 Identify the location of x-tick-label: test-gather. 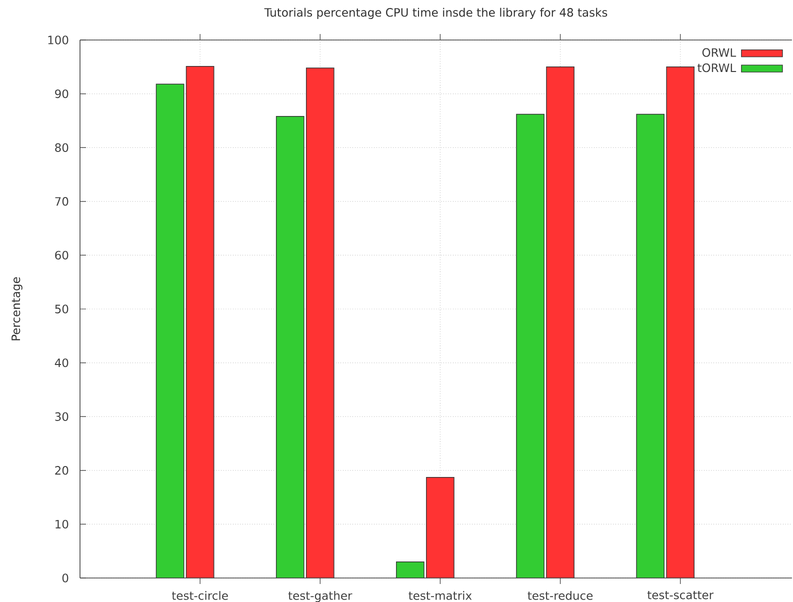
(320, 596).